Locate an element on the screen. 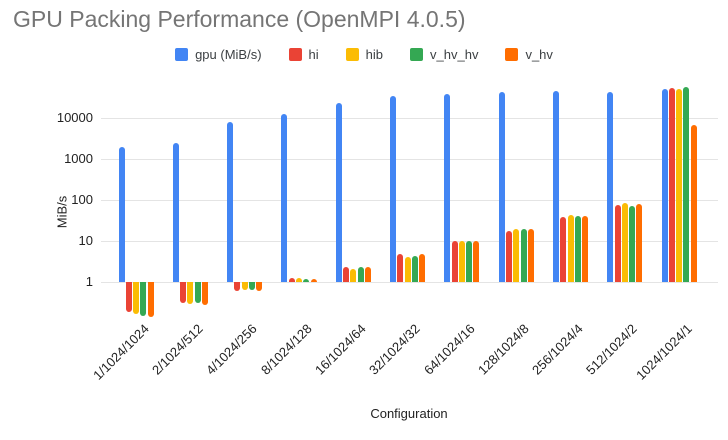 This screenshot has width=728, height=440. legend-label: v_hv_hv is located at coordinates (454, 54).